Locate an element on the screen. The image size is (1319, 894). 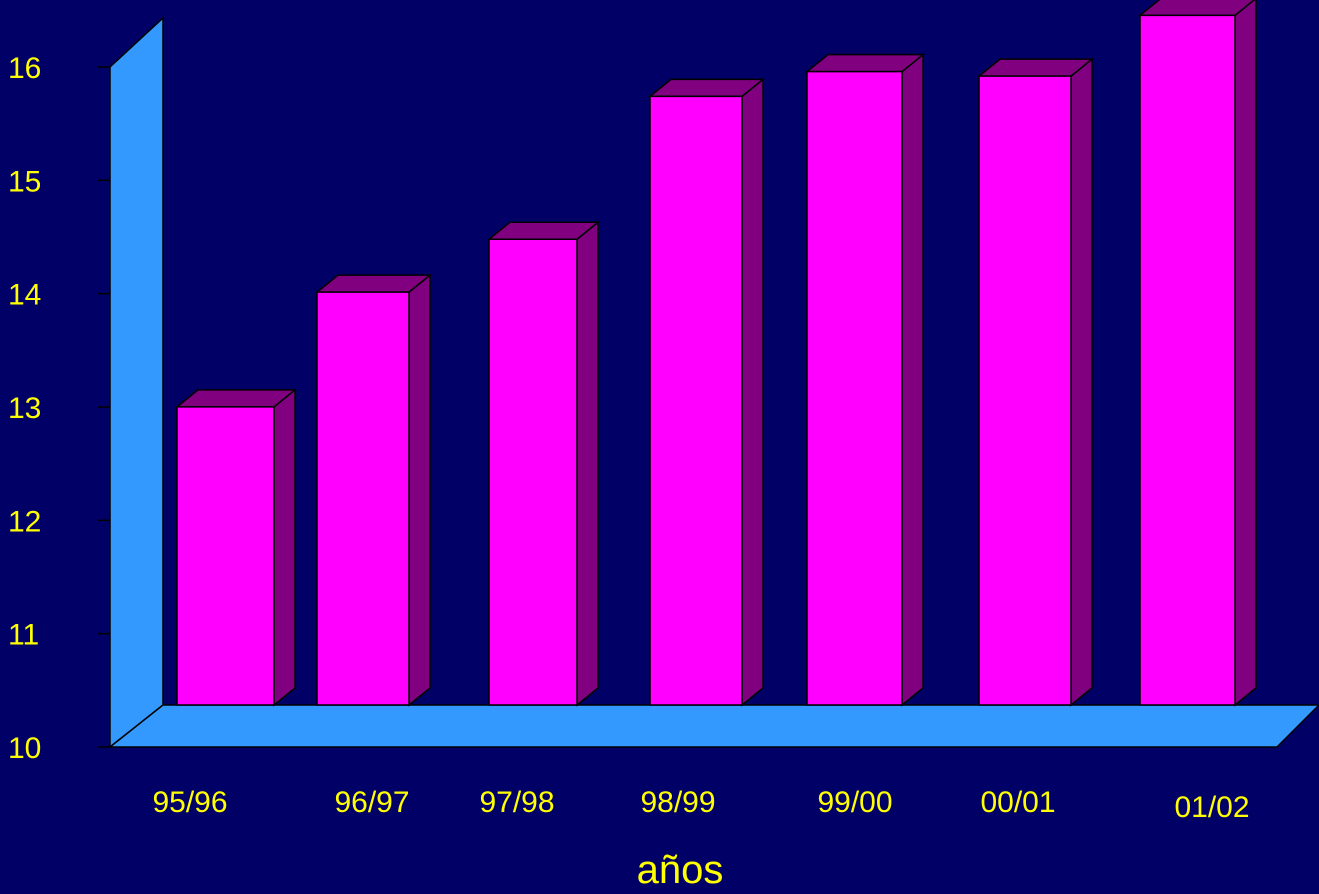
x-tick-label: 01/02 is located at coordinates (1211, 807).